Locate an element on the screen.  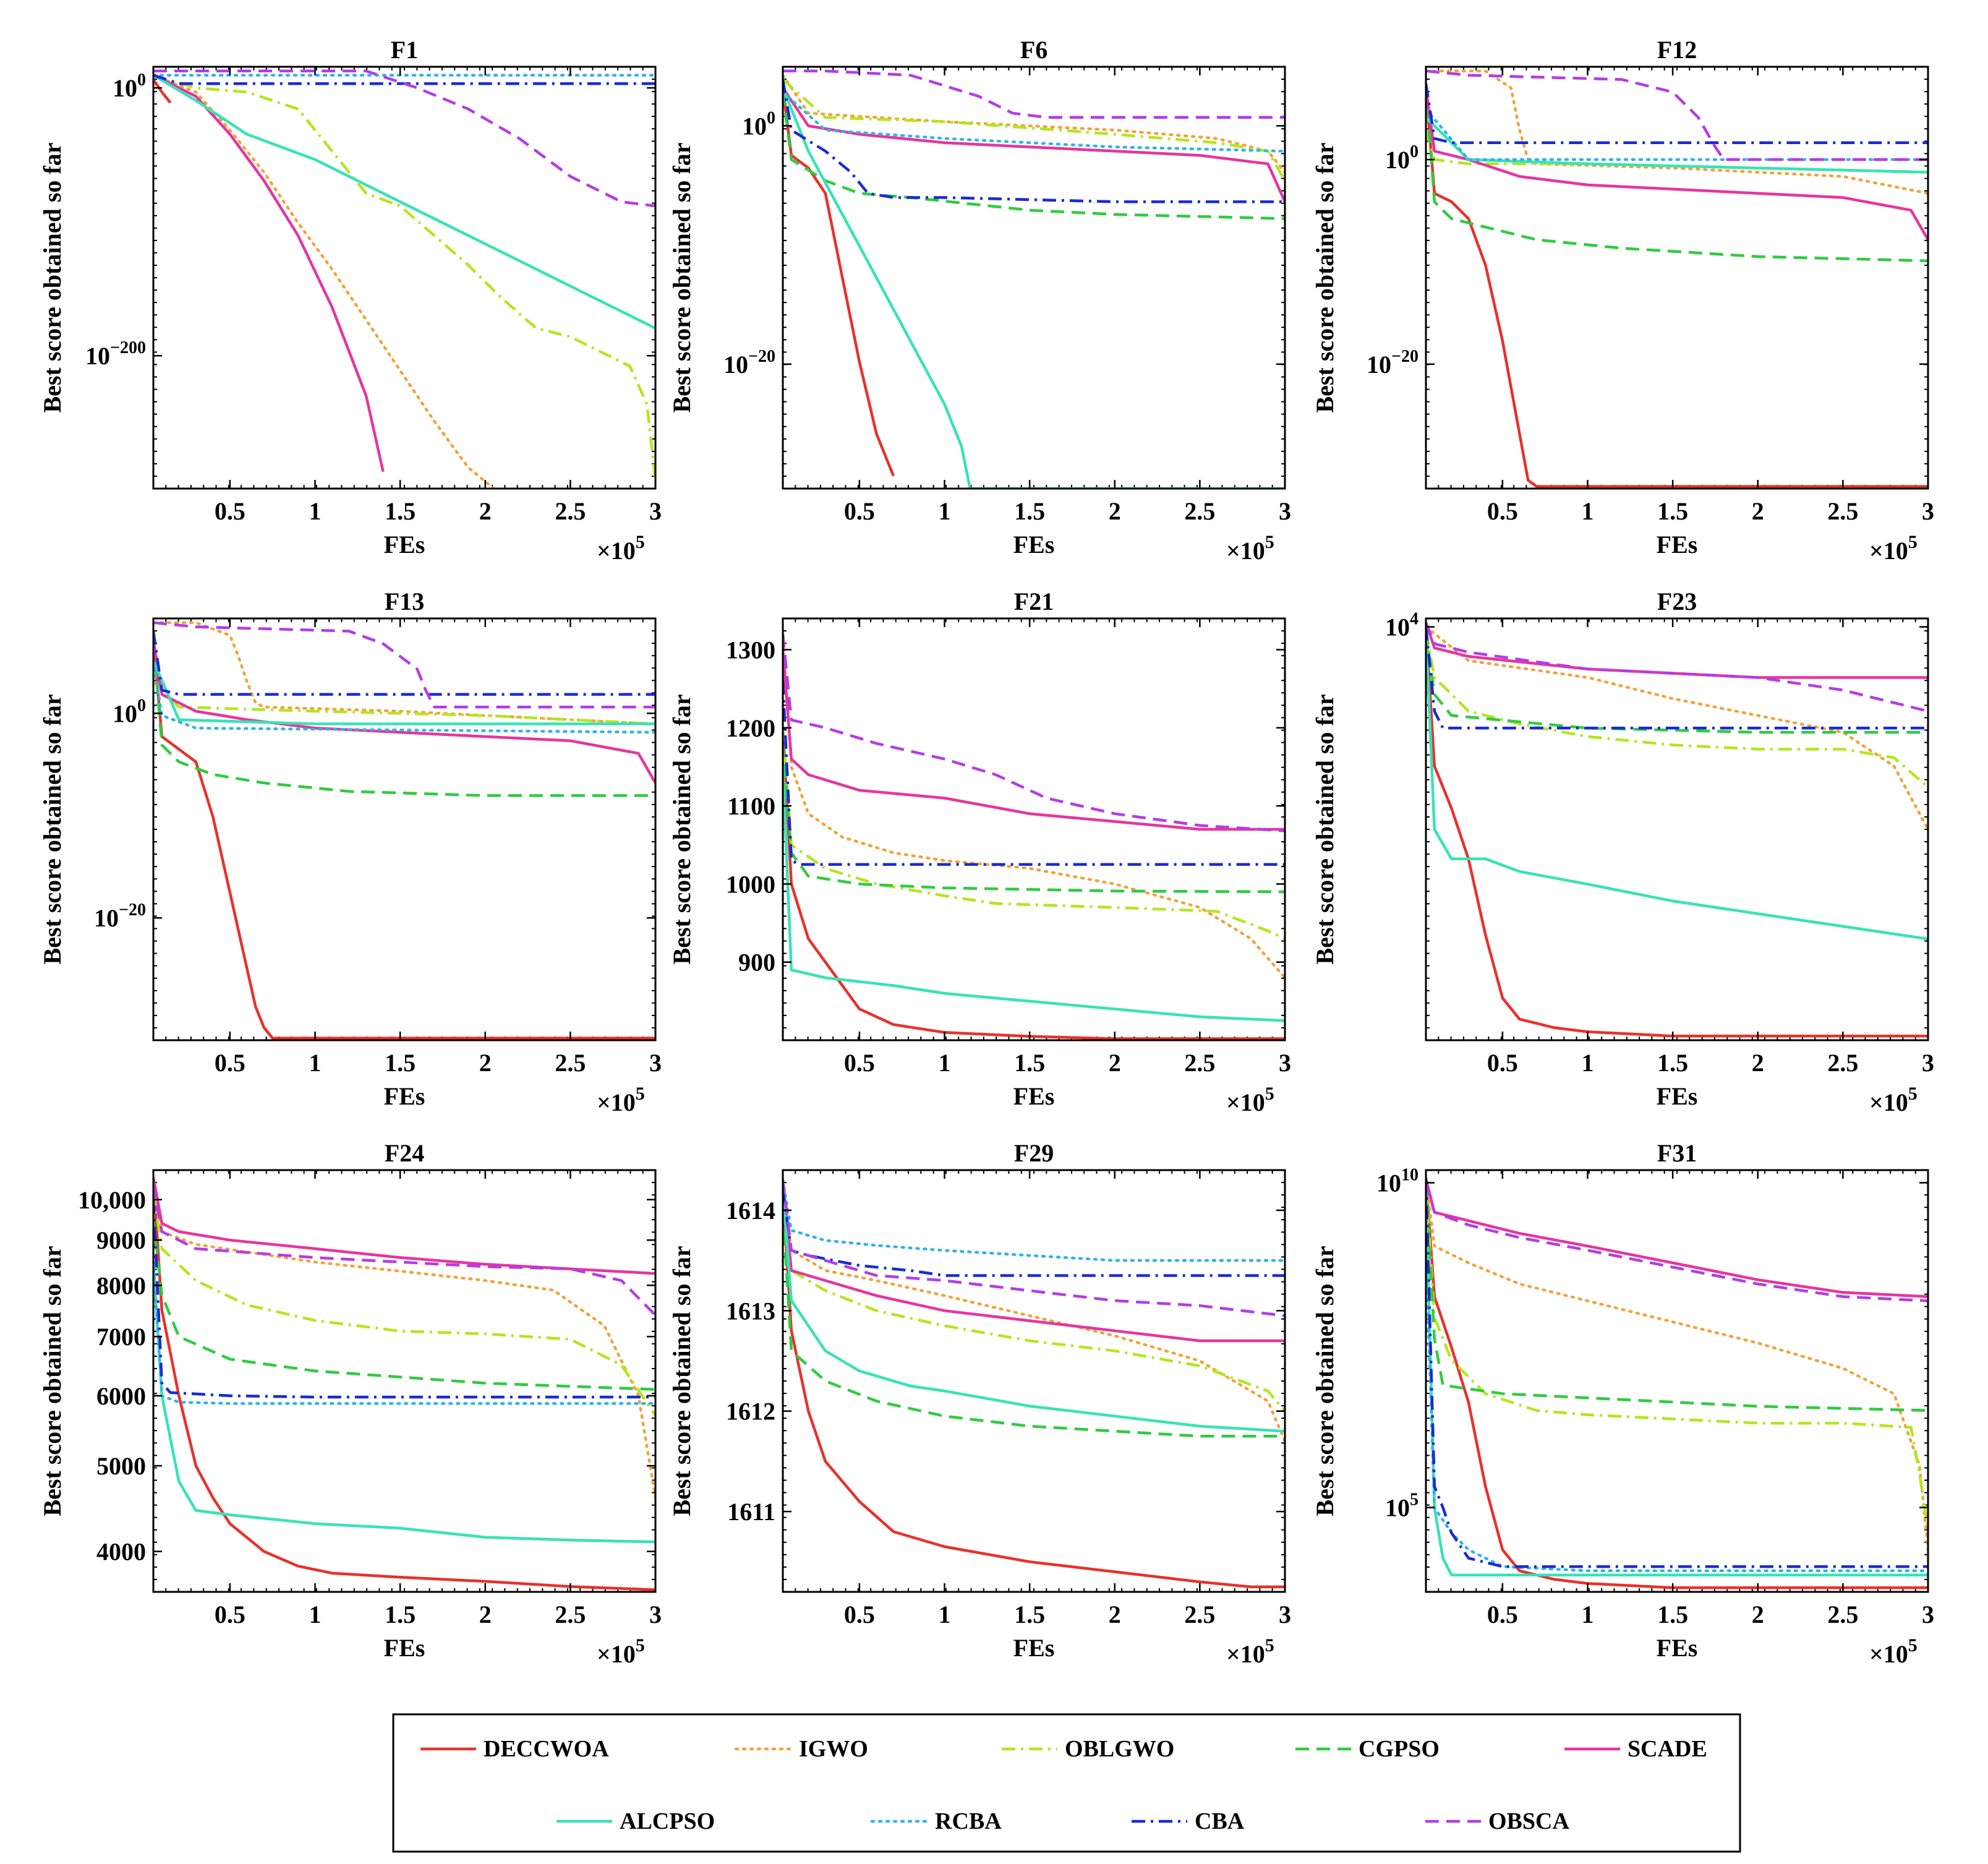
panel-title: F12 is located at coordinates (1677, 50).